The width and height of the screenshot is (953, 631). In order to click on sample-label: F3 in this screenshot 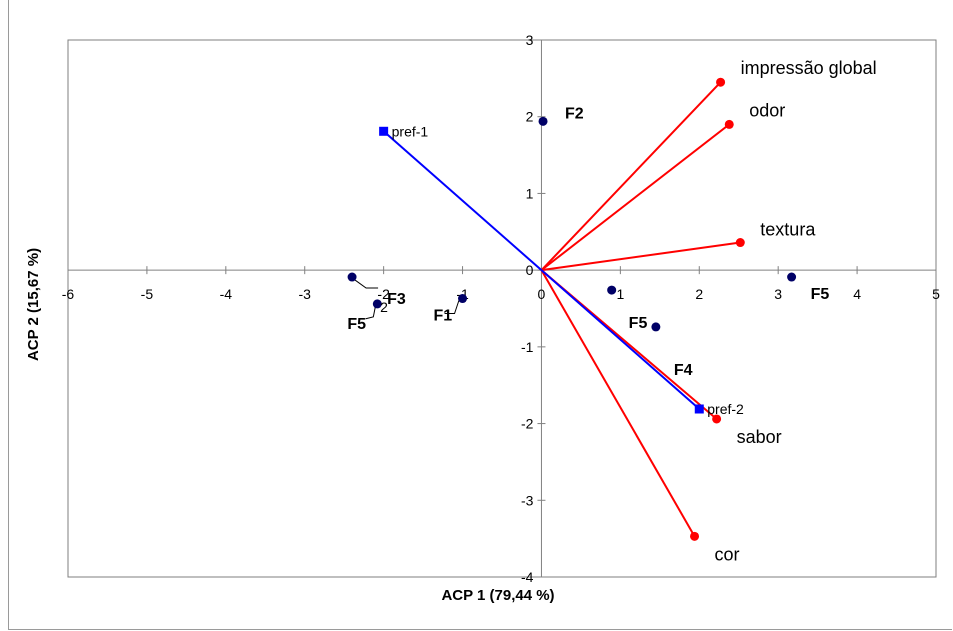, I will do `click(396, 299)`.